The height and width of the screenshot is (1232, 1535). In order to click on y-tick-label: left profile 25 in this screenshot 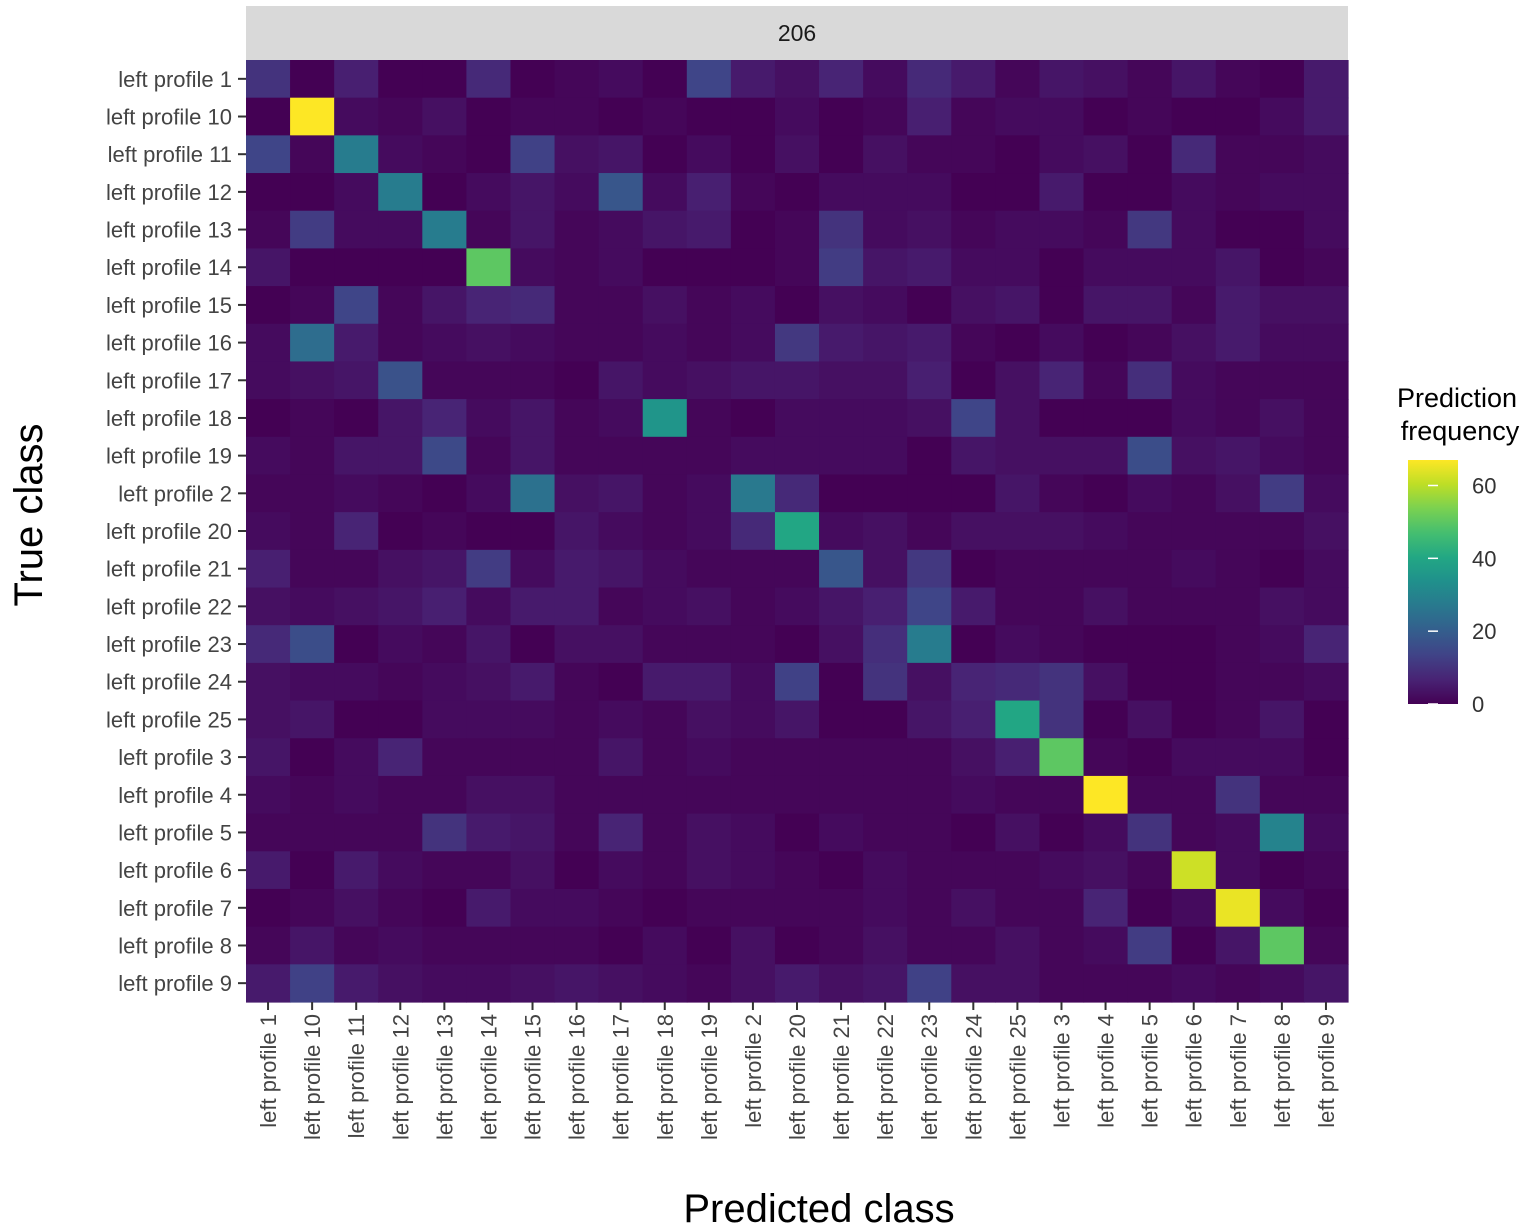, I will do `click(169, 719)`.